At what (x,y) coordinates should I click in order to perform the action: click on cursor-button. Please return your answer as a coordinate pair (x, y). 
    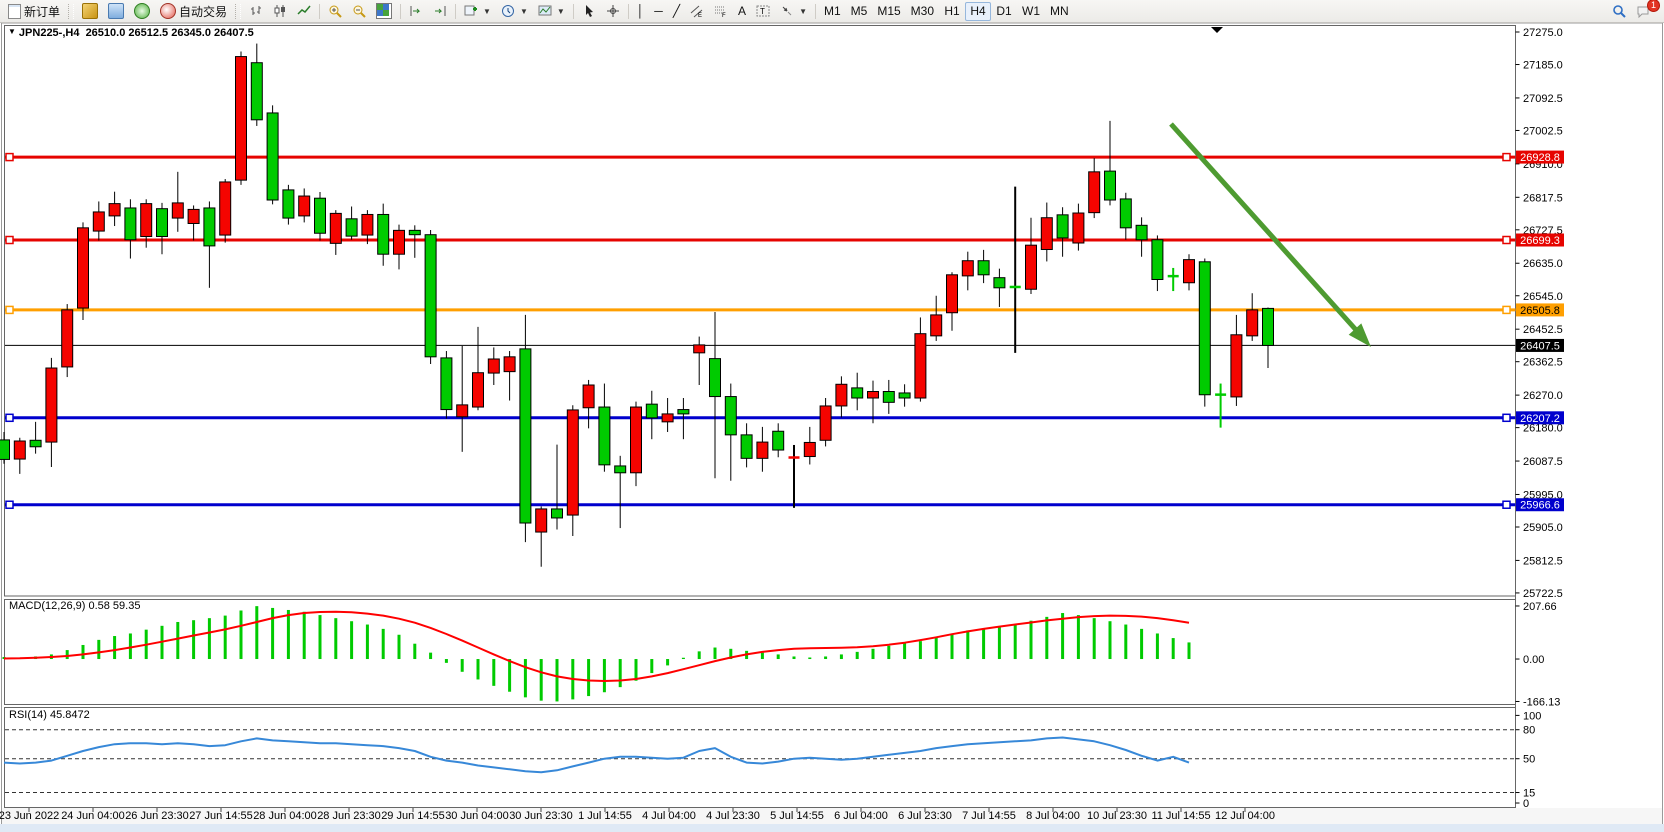
    Looking at the image, I should click on (589, 11).